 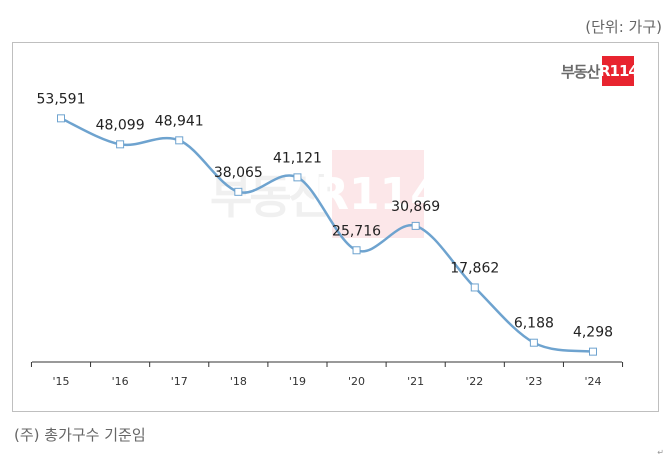 What do you see at coordinates (179, 381) in the screenshot?
I see `x-tick-label: '17` at bounding box center [179, 381].